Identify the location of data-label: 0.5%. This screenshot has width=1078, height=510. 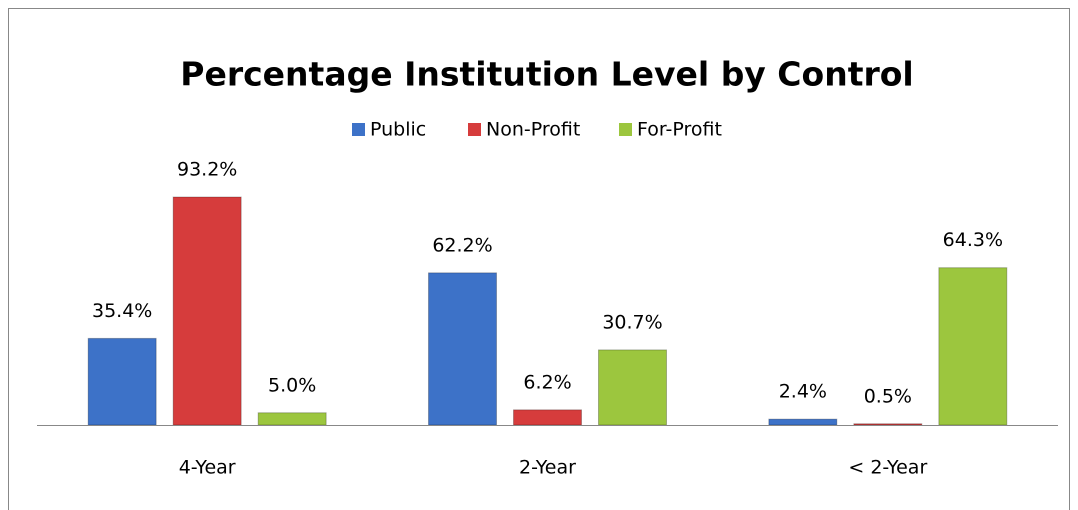
(888, 396).